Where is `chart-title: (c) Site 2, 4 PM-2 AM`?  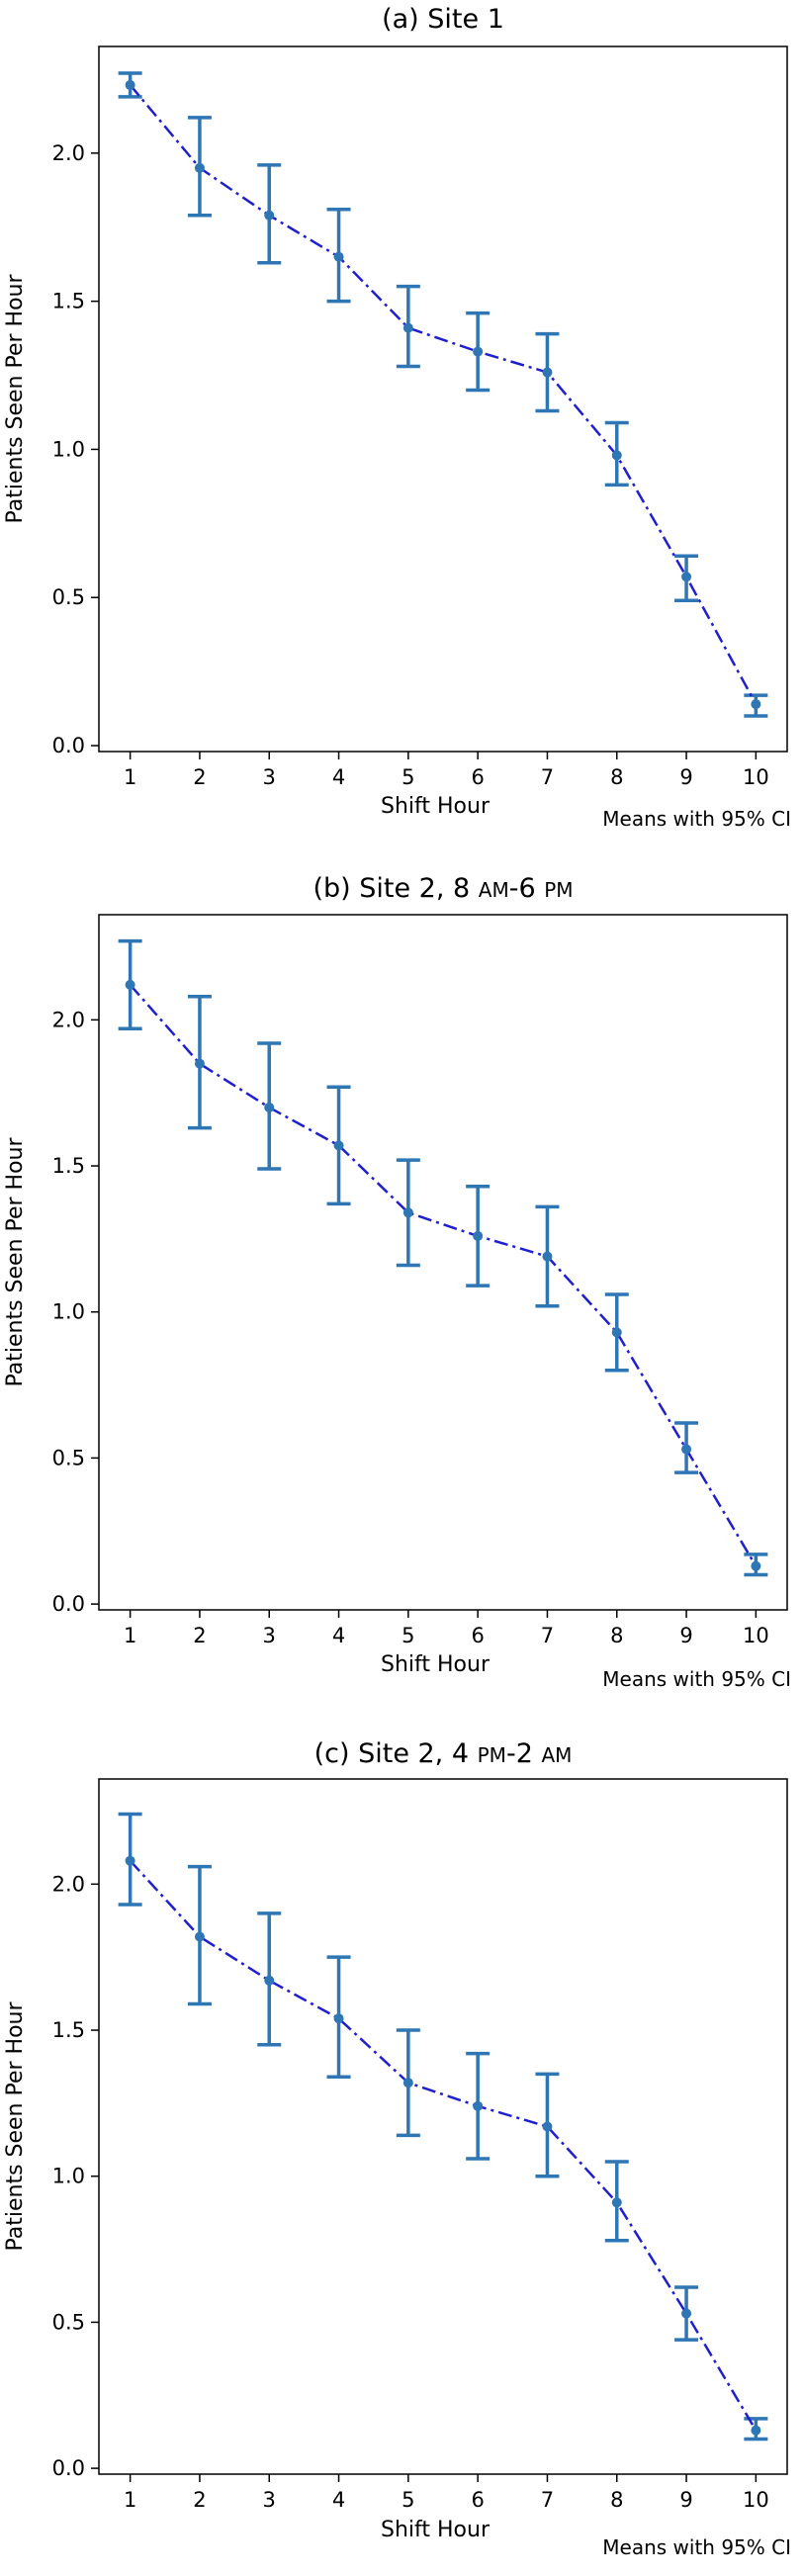 chart-title: (c) Site 2, 4 PM-2 AM is located at coordinates (444, 1753).